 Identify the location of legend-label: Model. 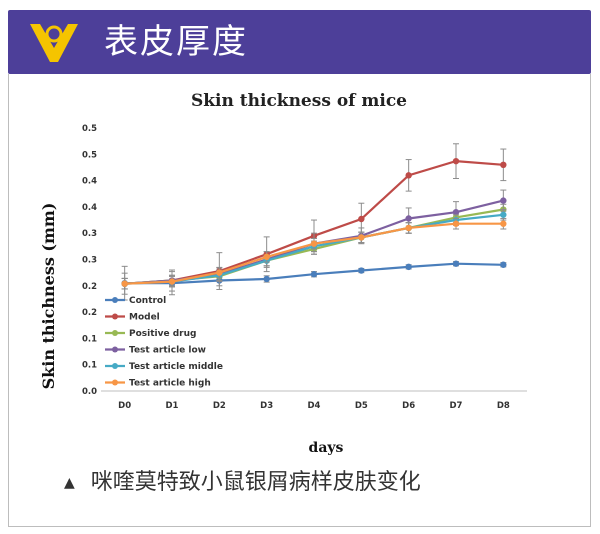
(144, 318).